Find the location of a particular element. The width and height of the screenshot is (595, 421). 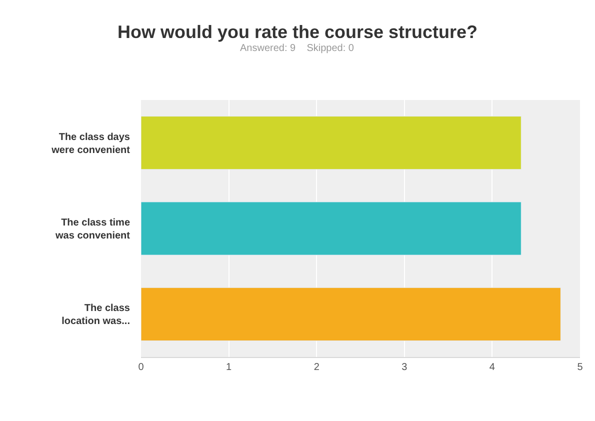

y-tick-label: The class time was convenient is located at coordinates (92, 230).